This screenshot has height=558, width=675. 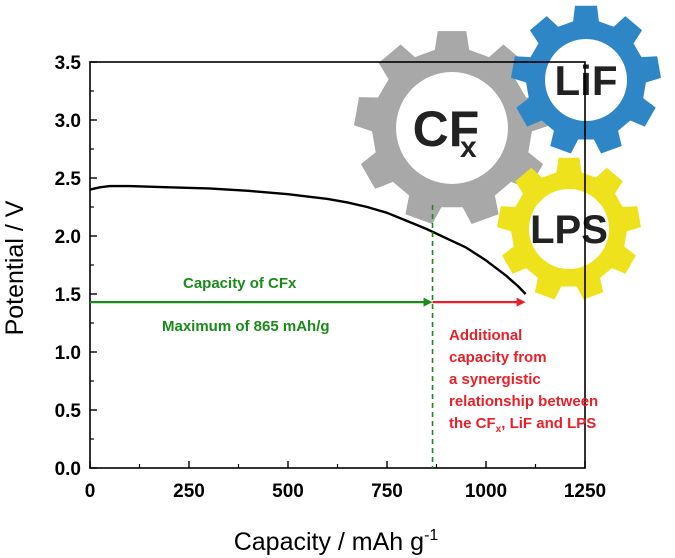 I want to click on annotation-line-2: capacity from, so click(x=498, y=357).